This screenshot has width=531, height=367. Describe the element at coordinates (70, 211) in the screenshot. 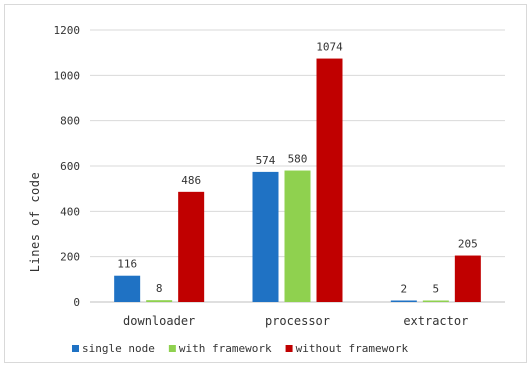

I see `y-tick-label: 400` at that location.